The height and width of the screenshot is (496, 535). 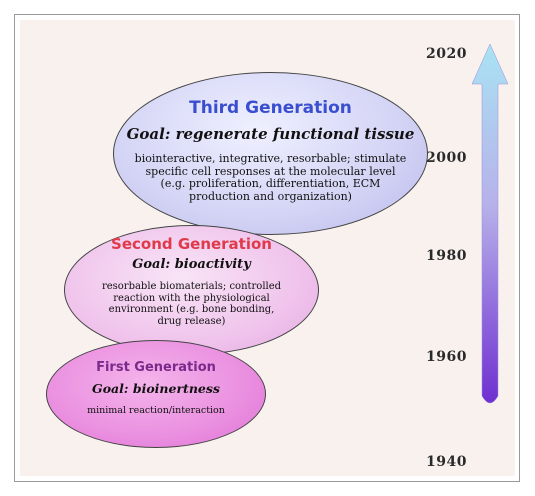 I want to click on year-label-1980: 1980, so click(x=446, y=256).